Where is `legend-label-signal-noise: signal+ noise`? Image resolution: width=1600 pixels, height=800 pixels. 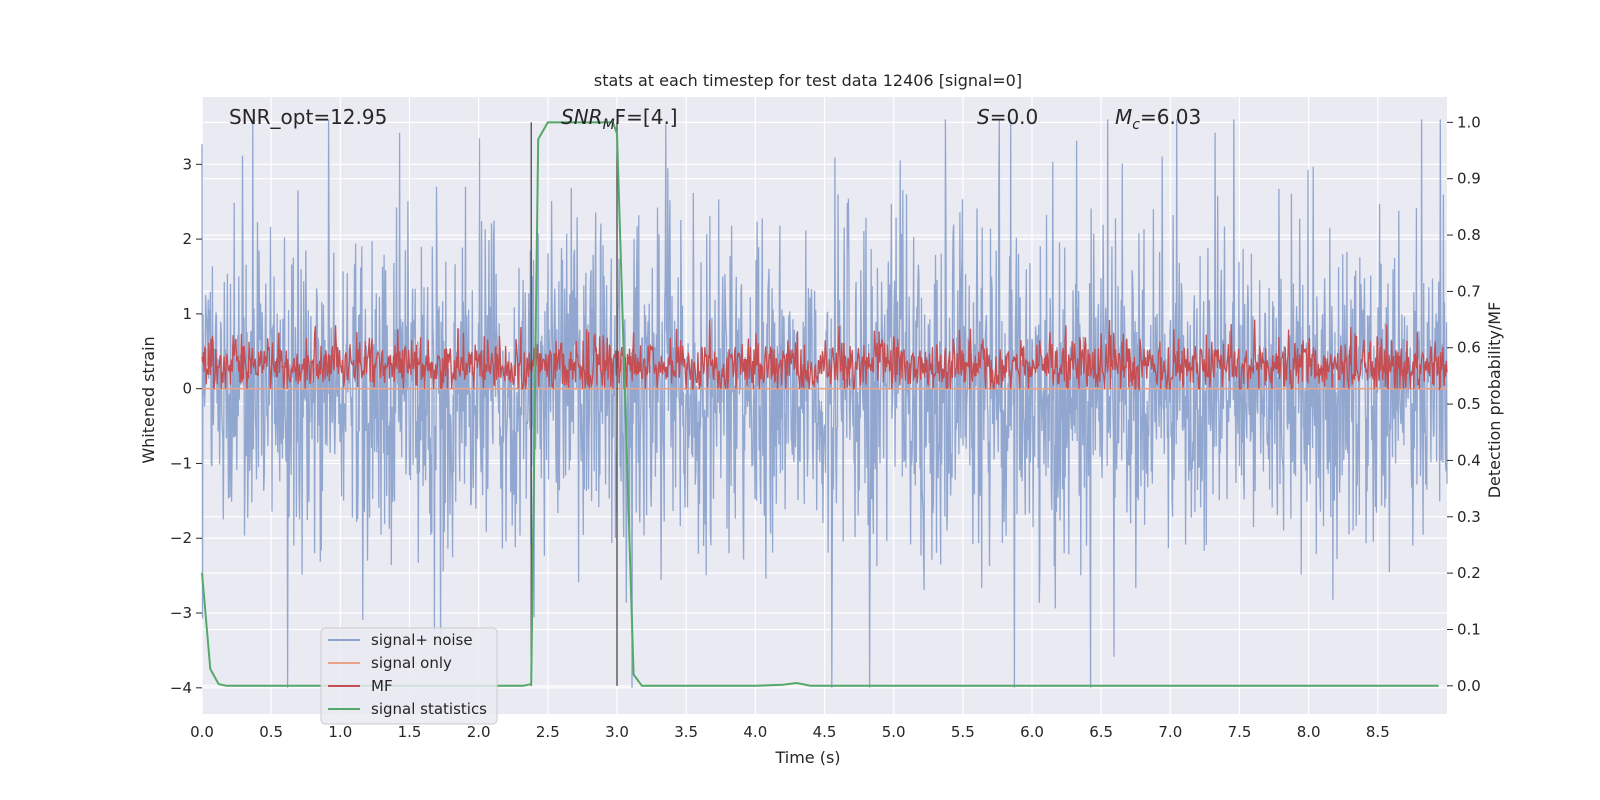 legend-label-signal-noise: signal+ noise is located at coordinates (422, 640).